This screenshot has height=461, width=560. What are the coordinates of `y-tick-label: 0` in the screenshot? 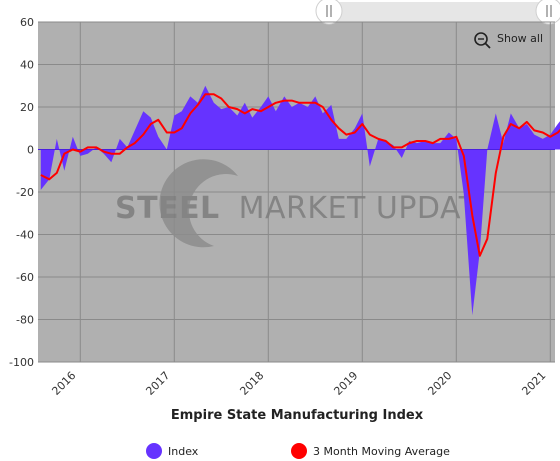 It's located at (30, 150).